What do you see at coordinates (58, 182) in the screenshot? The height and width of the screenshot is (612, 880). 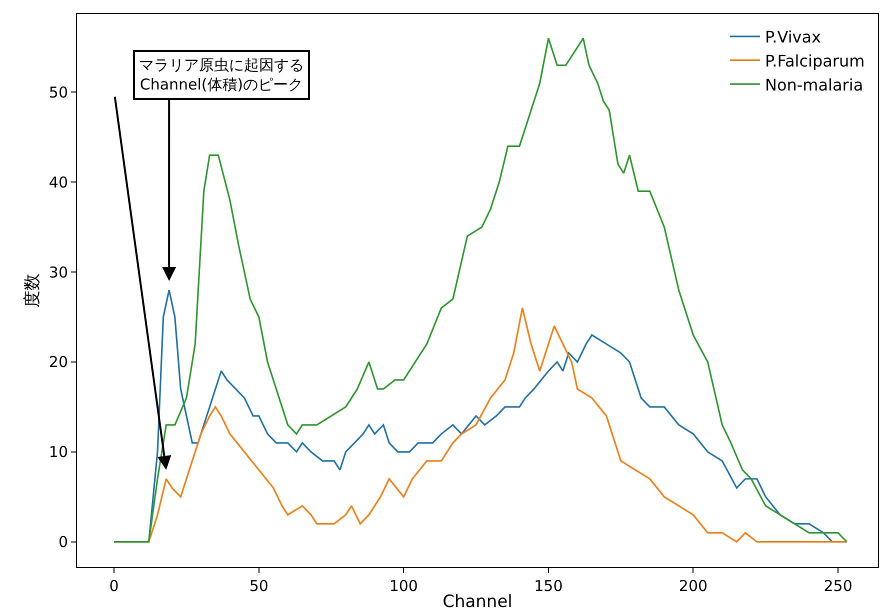 I see `y-tick-label: 40` at bounding box center [58, 182].